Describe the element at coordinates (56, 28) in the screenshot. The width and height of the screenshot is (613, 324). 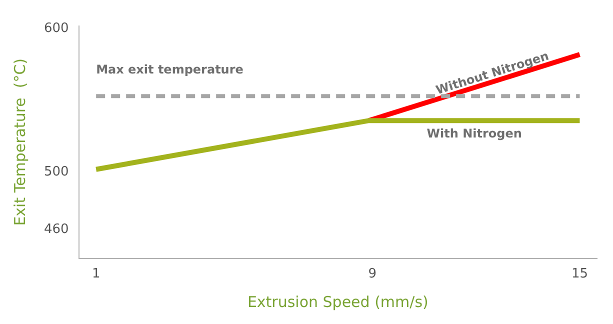
I see `y-tick-label: 600` at that location.